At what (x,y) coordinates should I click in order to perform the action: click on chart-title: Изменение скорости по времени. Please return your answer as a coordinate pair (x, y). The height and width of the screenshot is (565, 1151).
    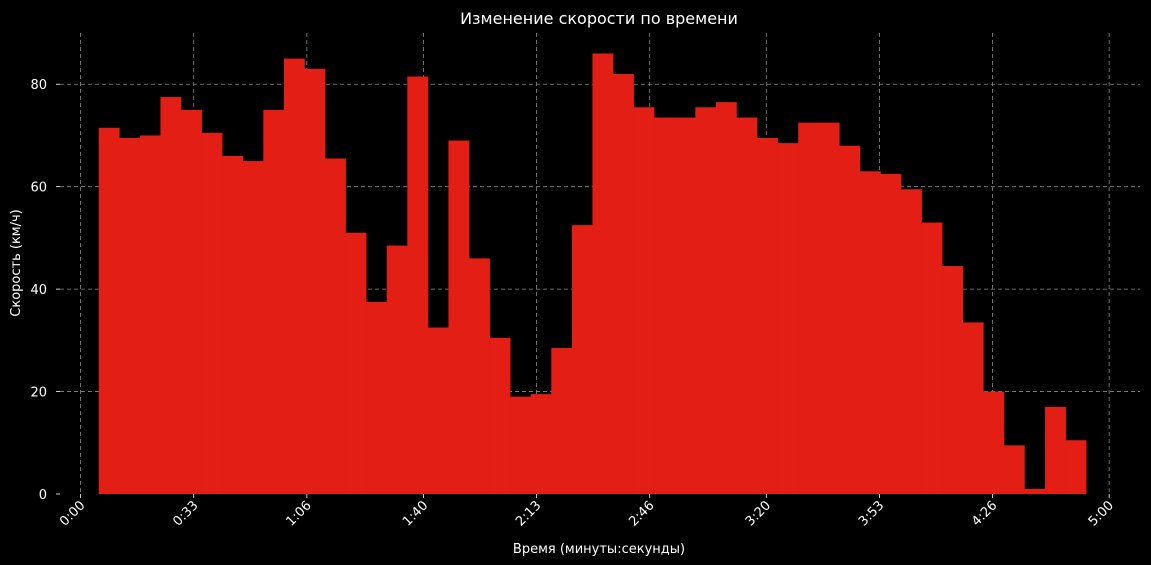
    Looking at the image, I should click on (599, 18).